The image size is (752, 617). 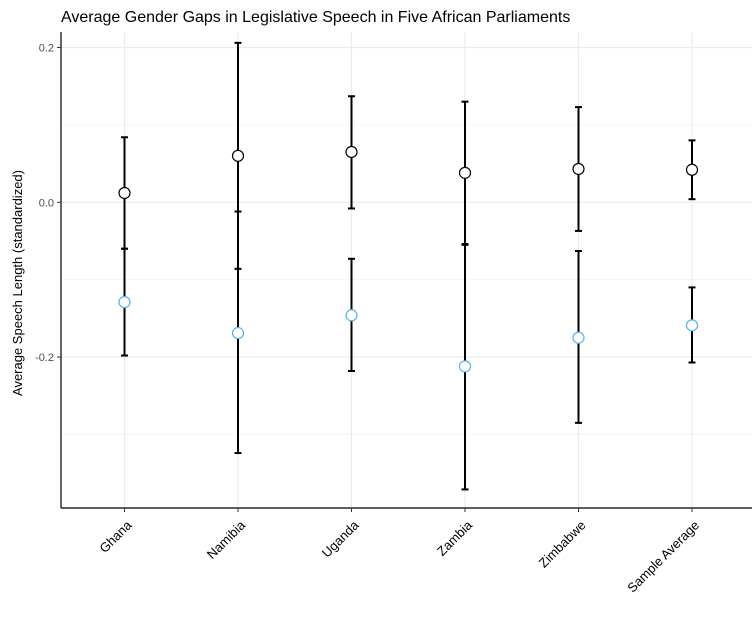 I want to click on x-tick-label: Zambia, so click(x=455, y=538).